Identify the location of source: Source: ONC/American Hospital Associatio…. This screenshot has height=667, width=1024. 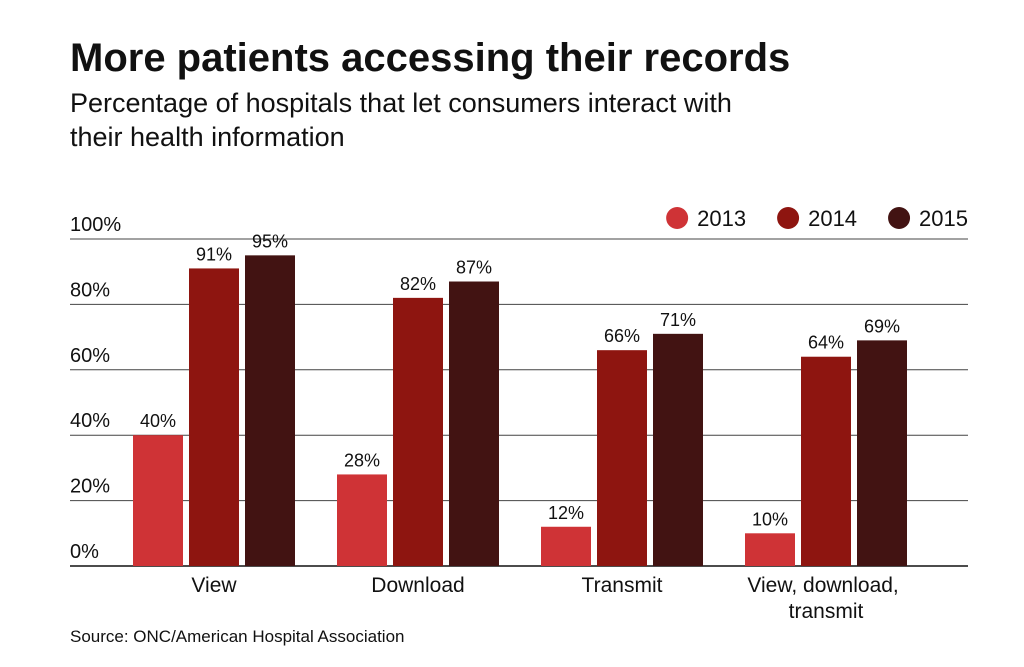
(237, 636).